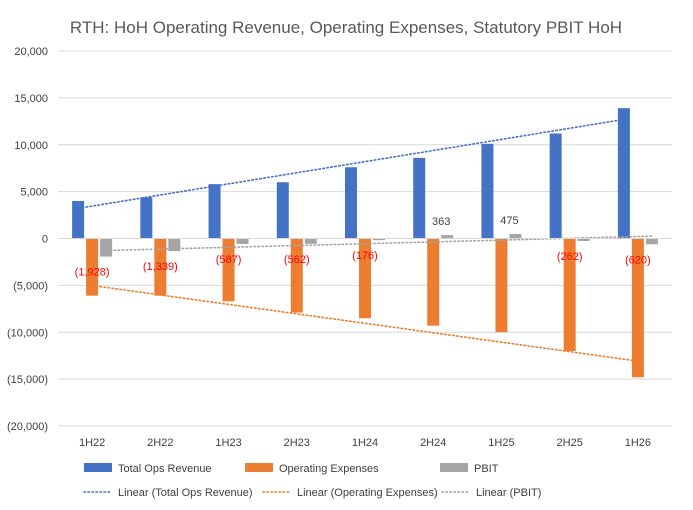 The width and height of the screenshot is (693, 510). I want to click on pbit-data-label: (262), so click(570, 257).